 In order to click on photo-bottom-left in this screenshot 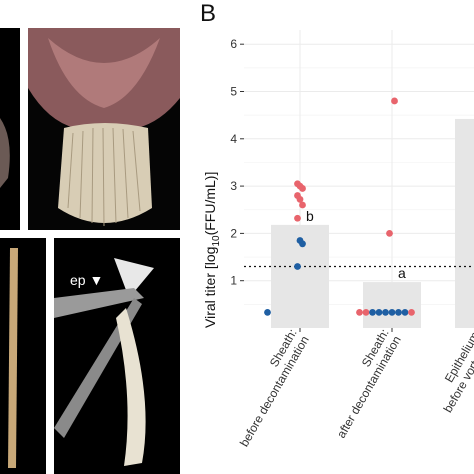, I will do `click(23, 356)`.